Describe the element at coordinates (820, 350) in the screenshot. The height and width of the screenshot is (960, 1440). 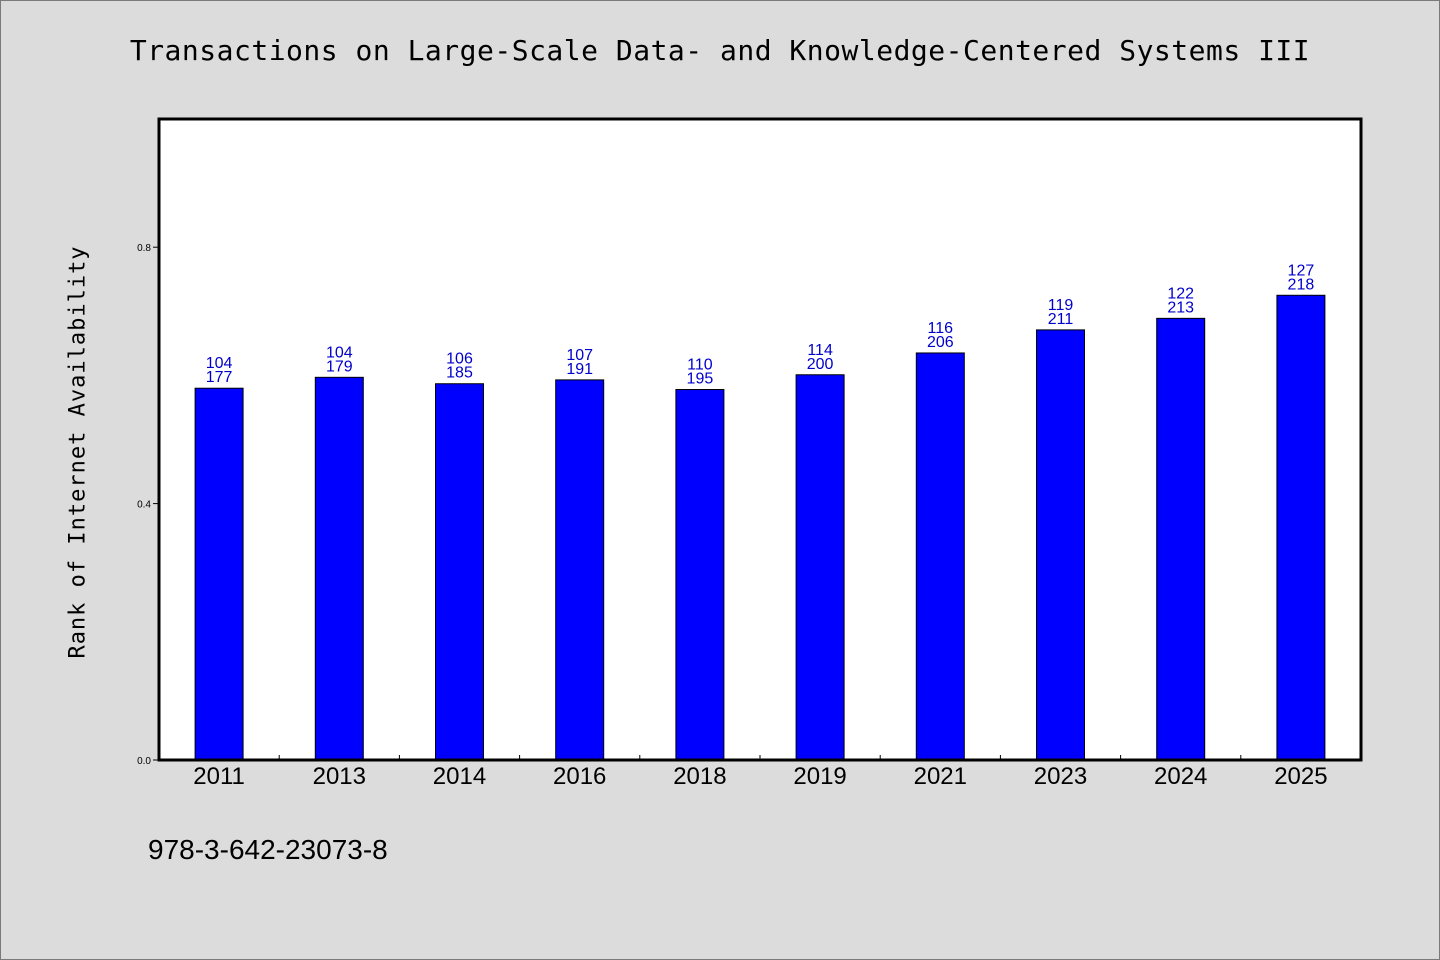
I see `data-label-top: 114` at that location.